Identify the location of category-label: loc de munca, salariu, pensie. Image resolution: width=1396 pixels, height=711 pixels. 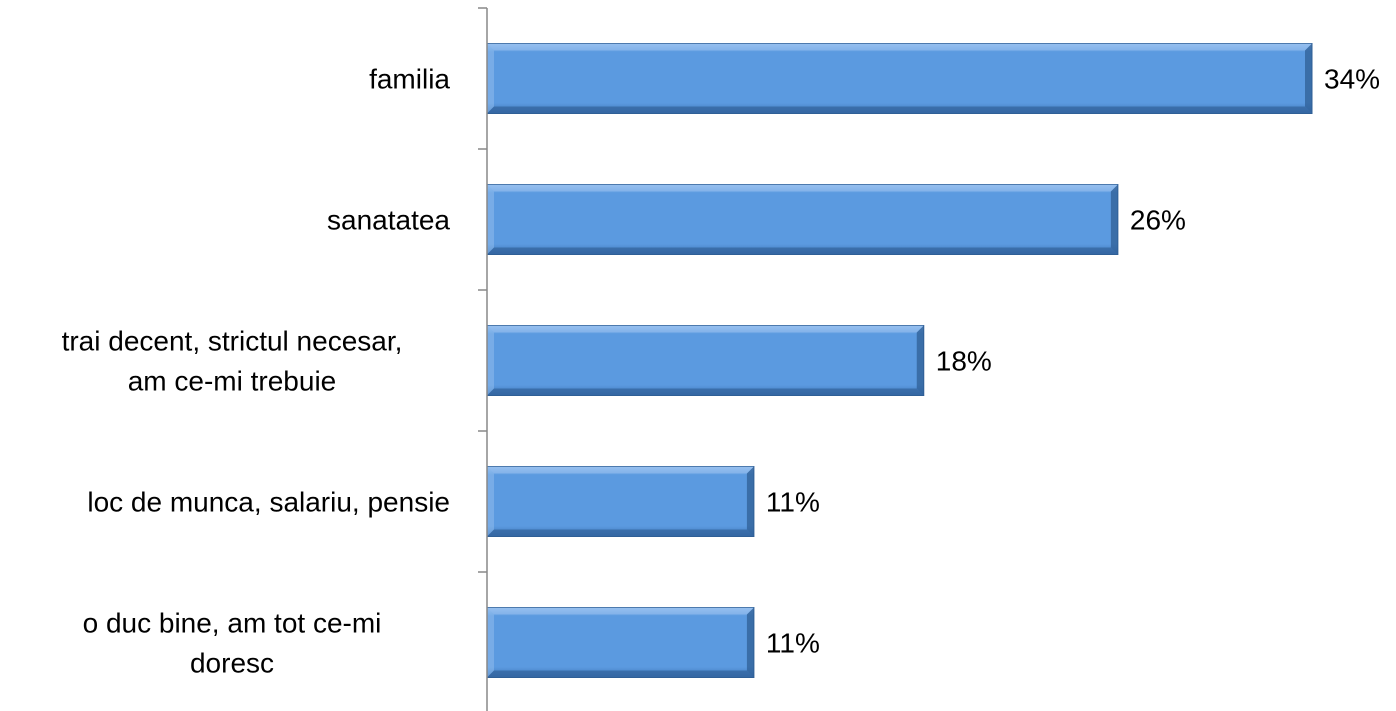
(268, 501).